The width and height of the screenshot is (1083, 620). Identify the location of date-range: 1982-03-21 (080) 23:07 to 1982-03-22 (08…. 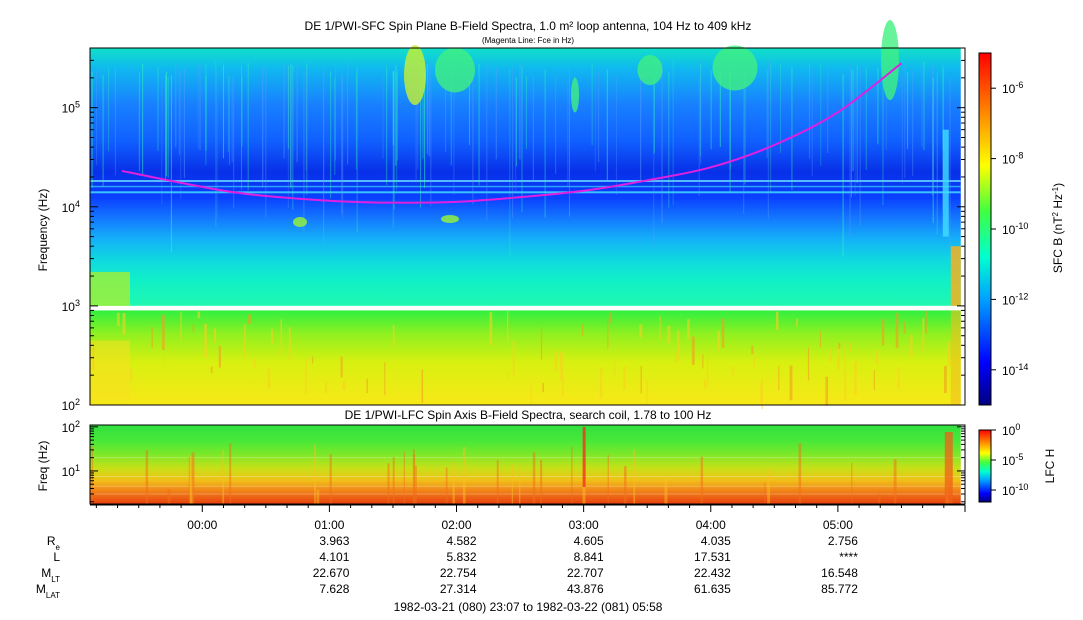
(528, 607).